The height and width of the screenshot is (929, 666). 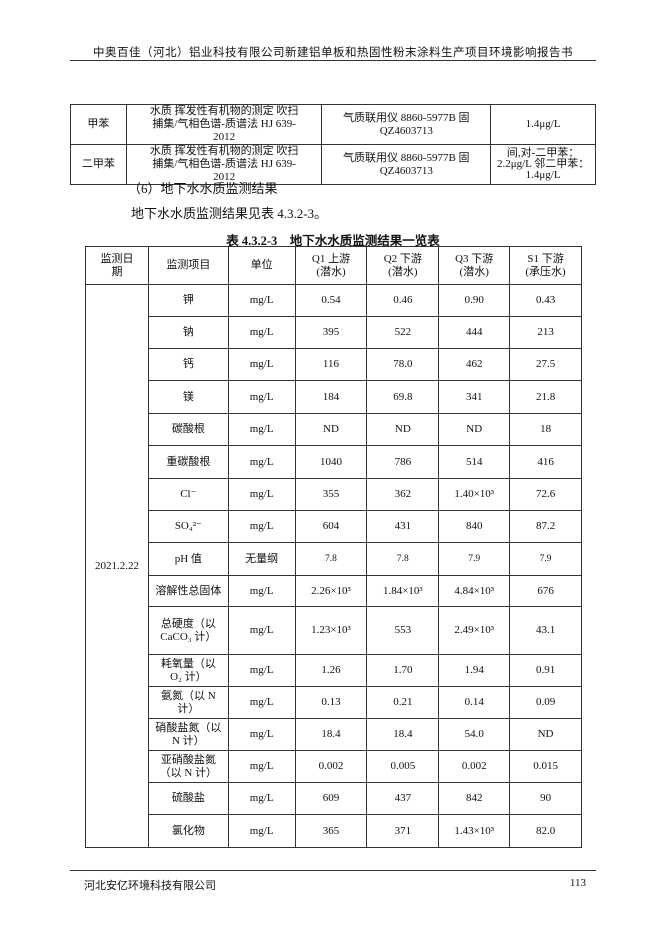 I want to click on item-cell: 钠, so click(x=188, y=332).